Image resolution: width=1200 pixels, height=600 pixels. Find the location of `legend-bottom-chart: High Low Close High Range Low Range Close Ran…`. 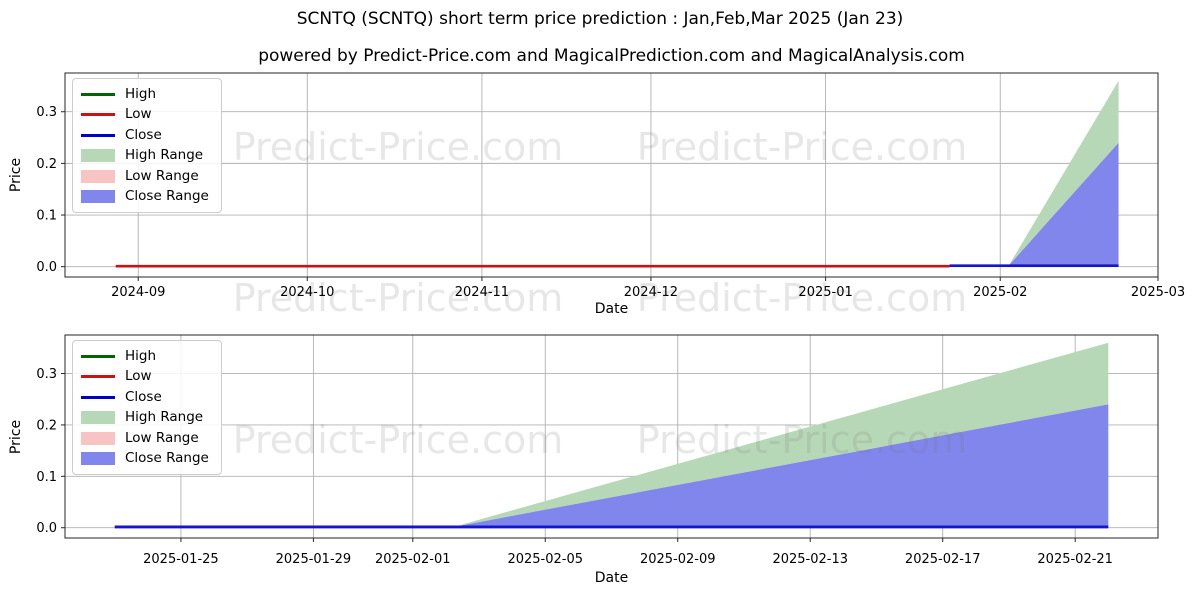

legend-bottom-chart: High Low Close High Range Low Range Close Ran… is located at coordinates (147, 407).